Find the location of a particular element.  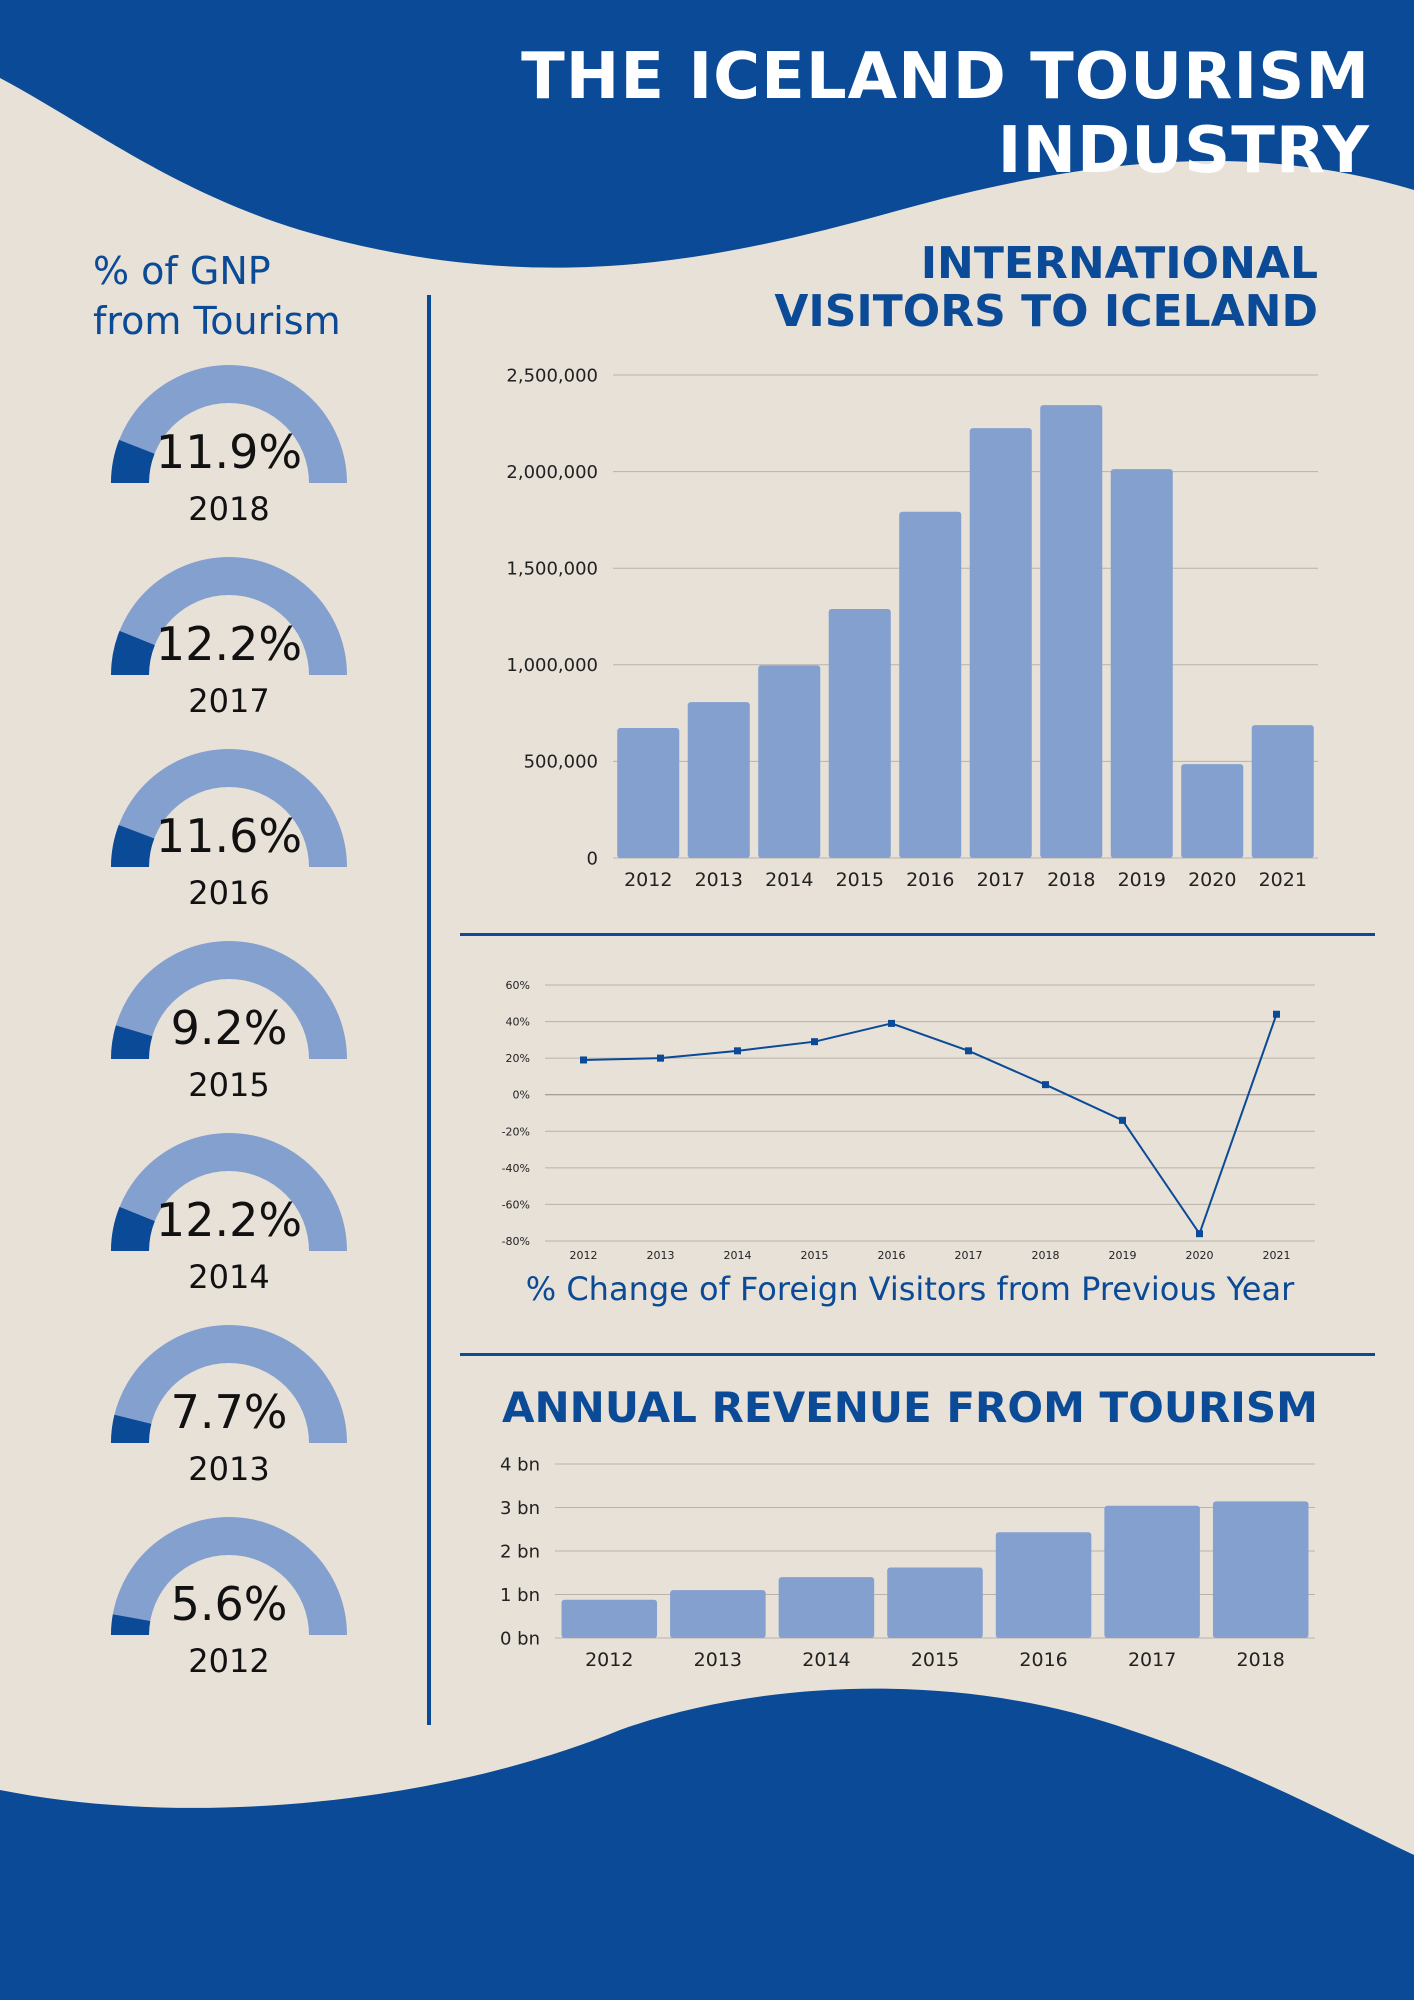

y-tick-label: -40% is located at coordinates (516, 1168).